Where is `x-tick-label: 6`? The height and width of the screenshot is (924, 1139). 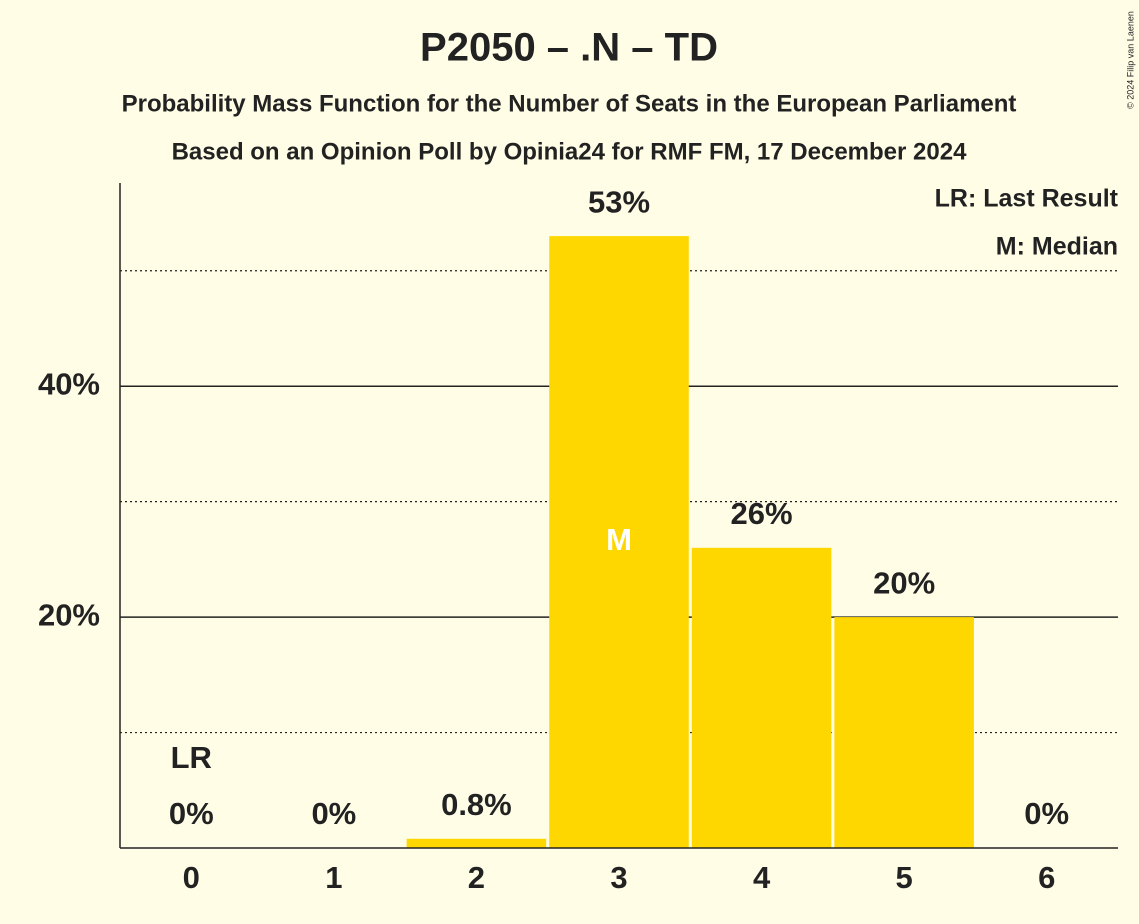
x-tick-label: 6 is located at coordinates (1046, 877).